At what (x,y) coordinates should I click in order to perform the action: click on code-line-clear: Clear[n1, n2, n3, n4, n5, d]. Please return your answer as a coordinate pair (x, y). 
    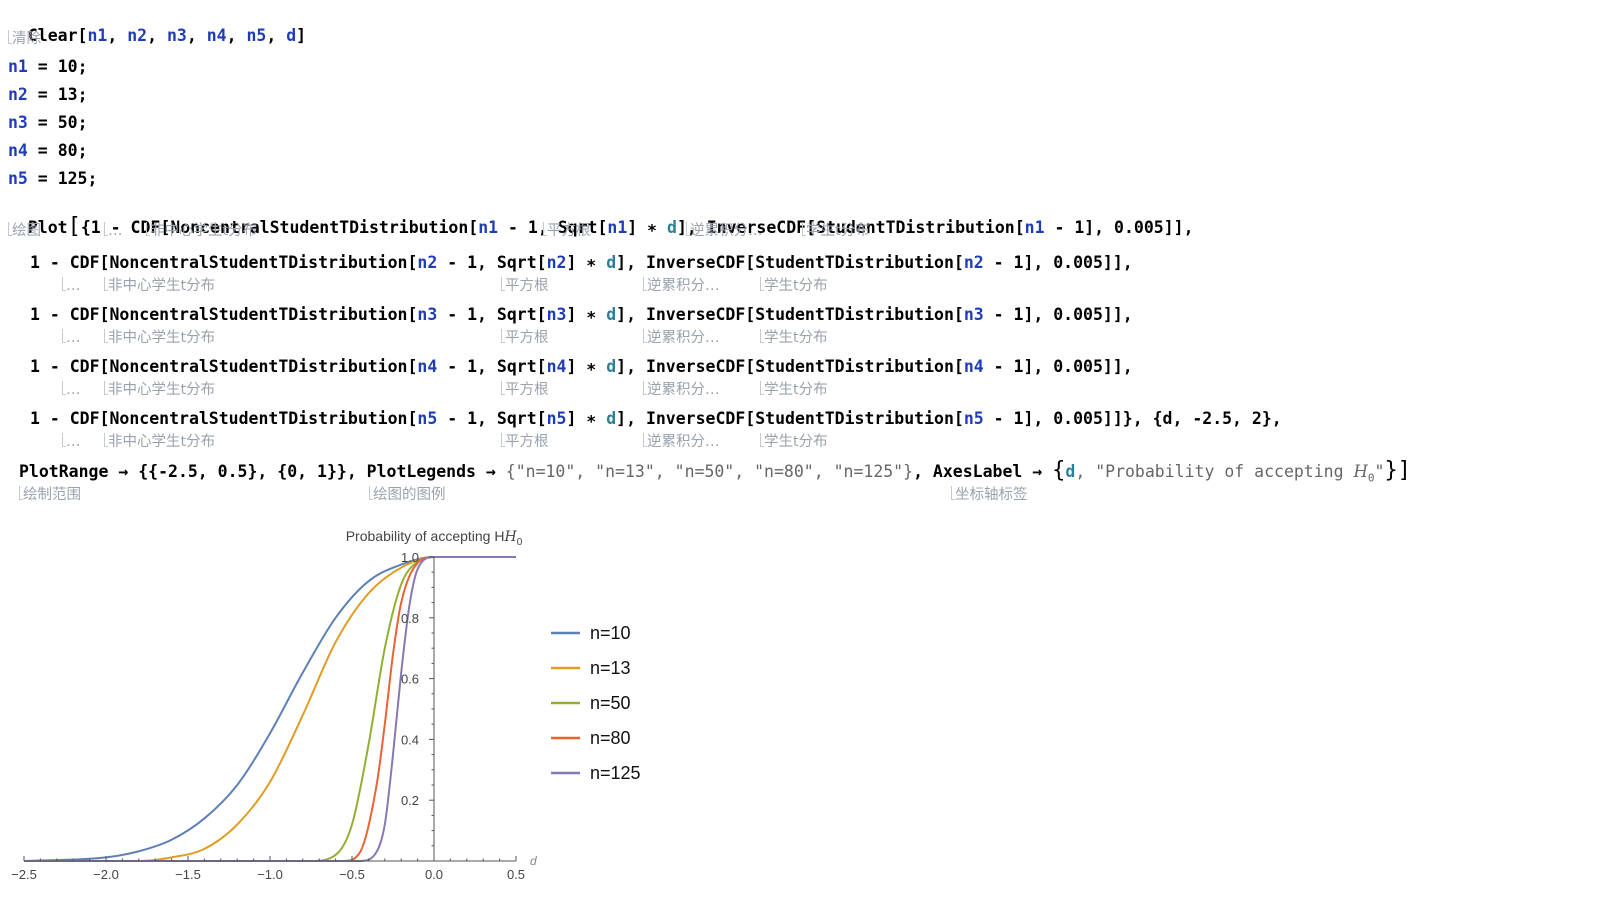
    Looking at the image, I should click on (167, 35).